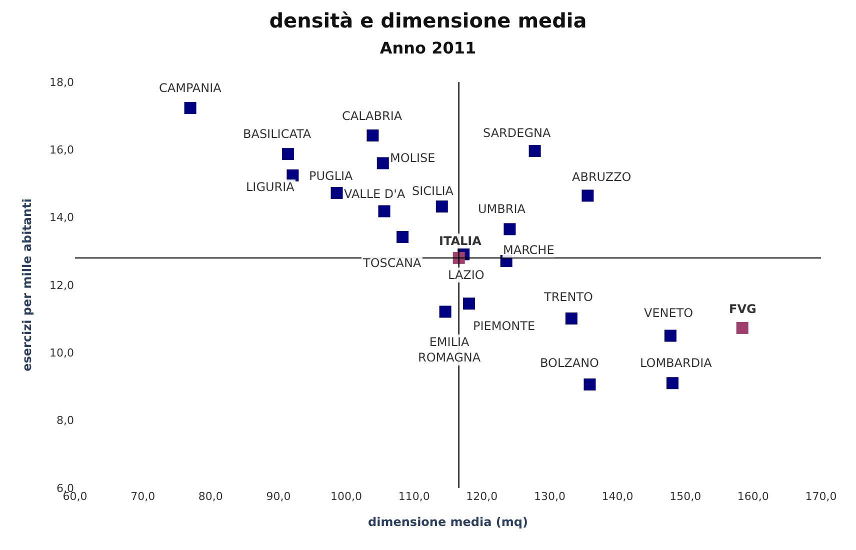 The width and height of the screenshot is (856, 550). Describe the element at coordinates (550, 496) in the screenshot. I see `x-tick-label: 130,0` at that location.